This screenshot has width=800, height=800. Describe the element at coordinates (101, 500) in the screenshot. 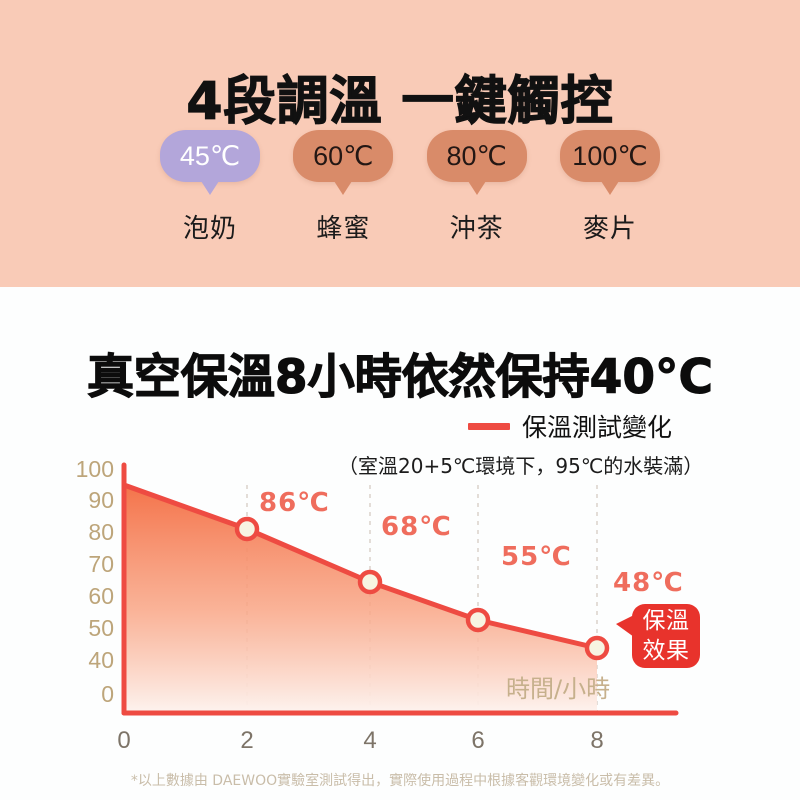

I see `y-tick: 90` at that location.